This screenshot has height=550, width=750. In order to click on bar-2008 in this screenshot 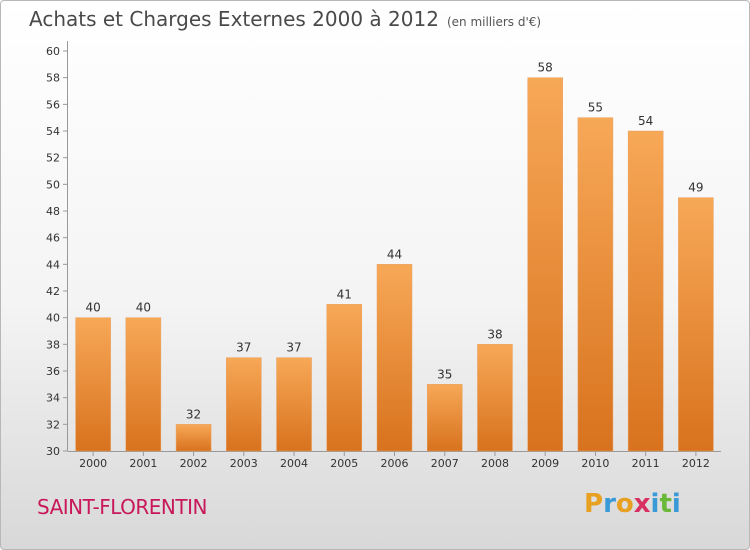, I will do `click(495, 398)`.